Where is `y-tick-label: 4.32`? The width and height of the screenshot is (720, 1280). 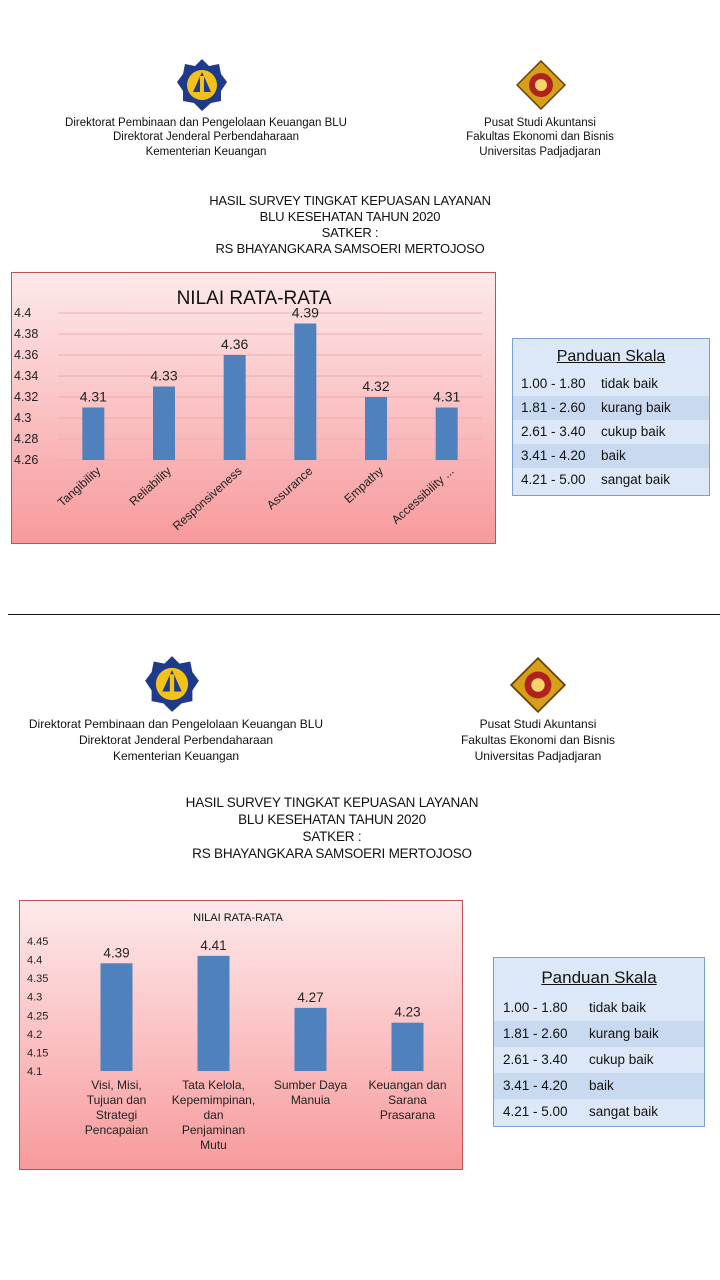 y-tick-label: 4.32 is located at coordinates (26, 397).